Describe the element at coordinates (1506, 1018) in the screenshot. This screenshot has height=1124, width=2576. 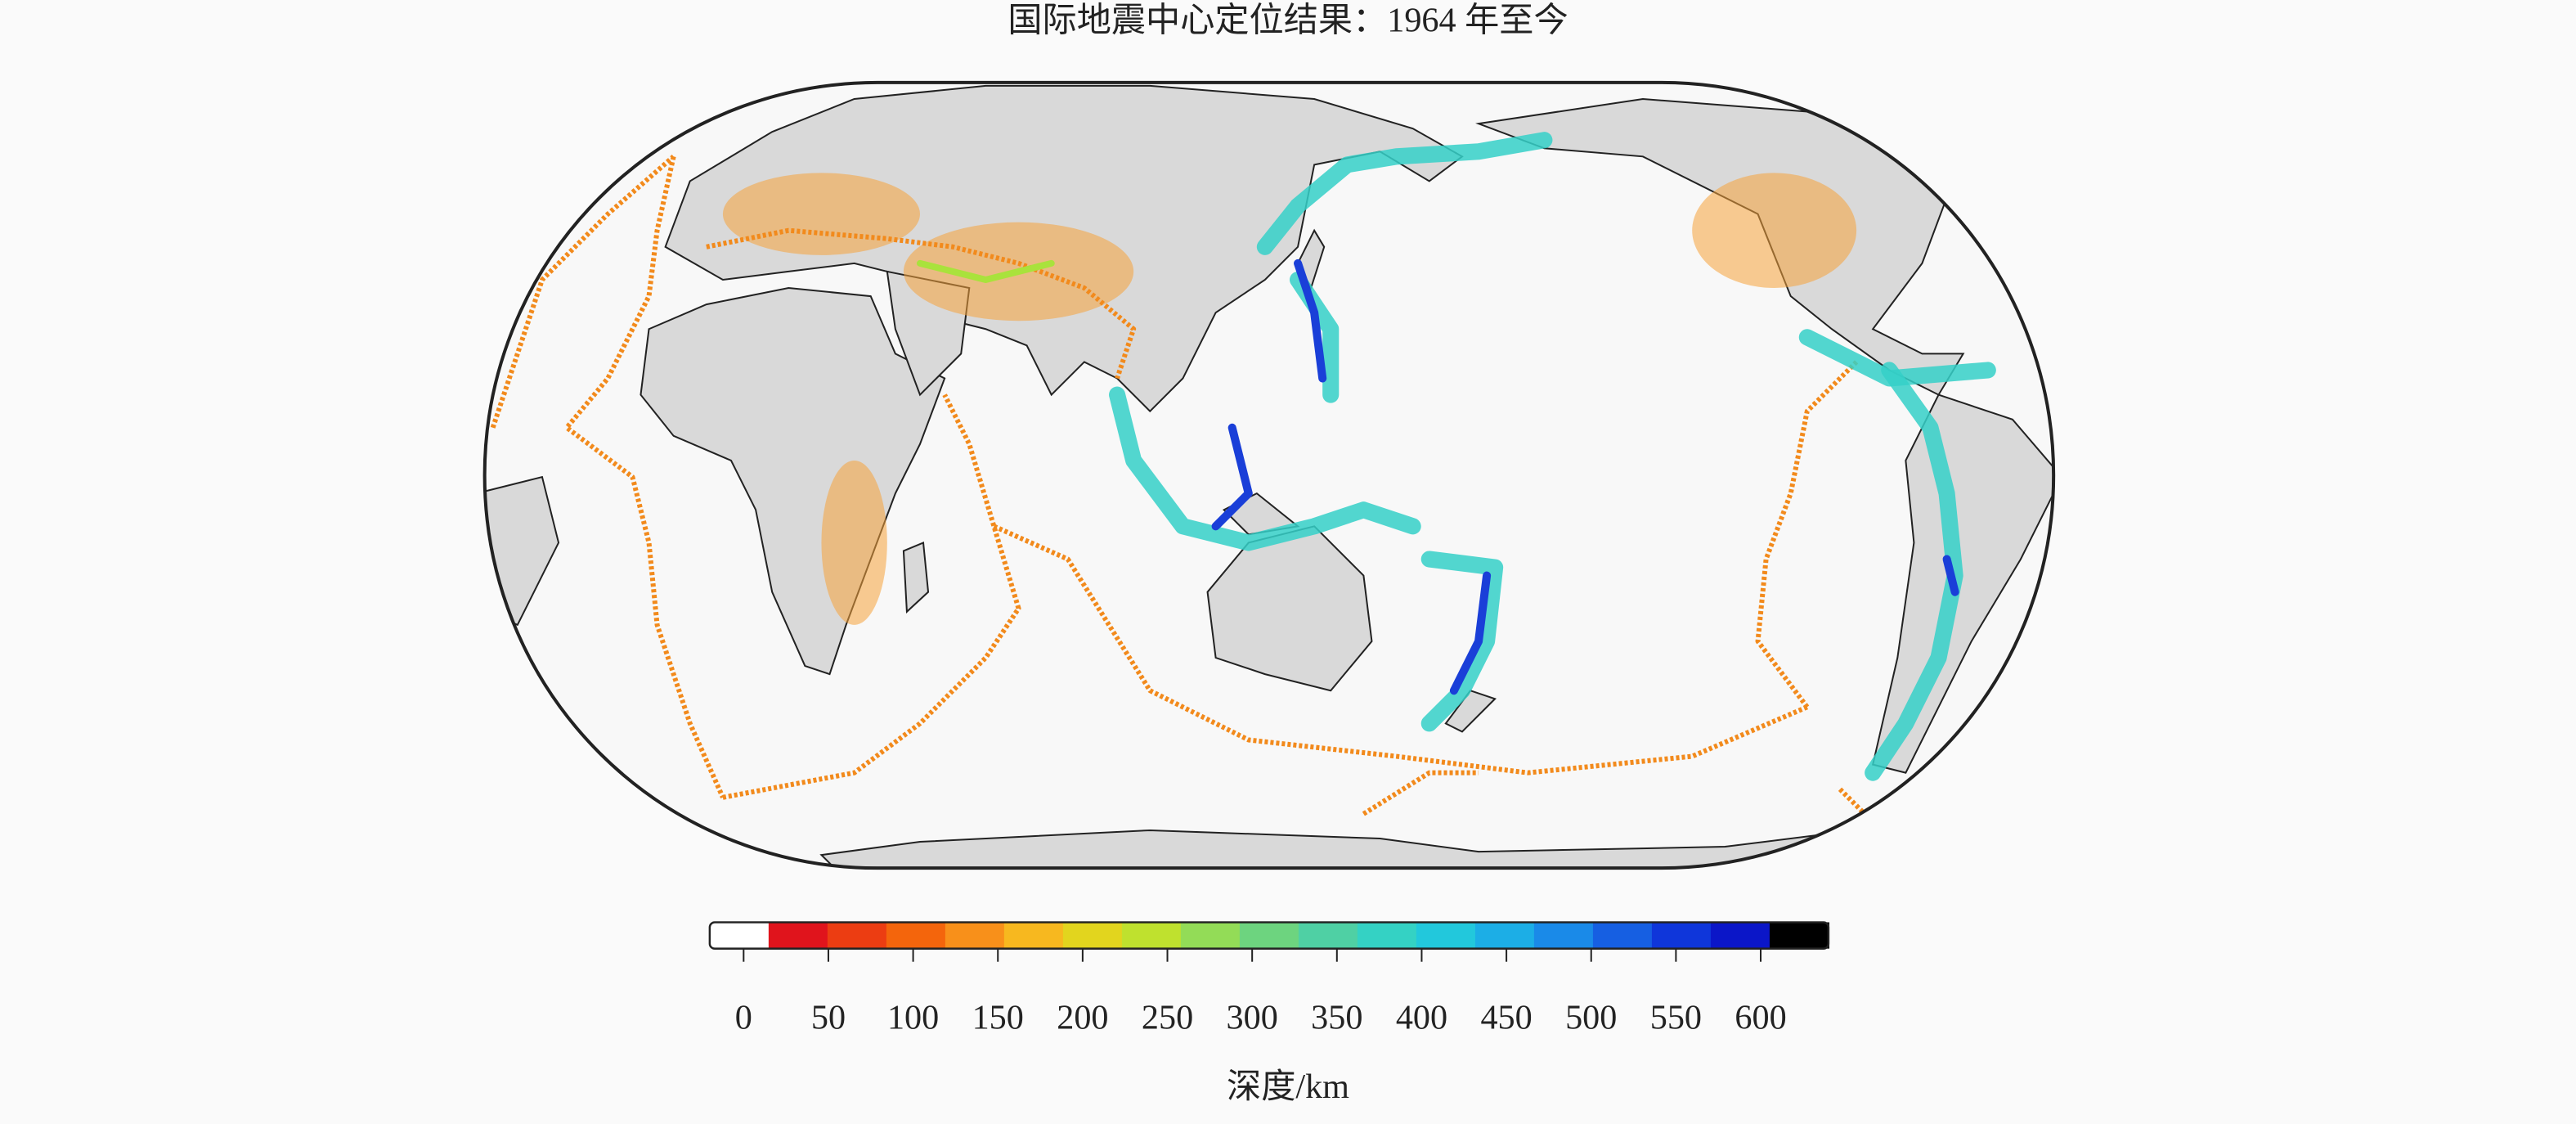
I see `colorbar-tick-label: 450` at that location.